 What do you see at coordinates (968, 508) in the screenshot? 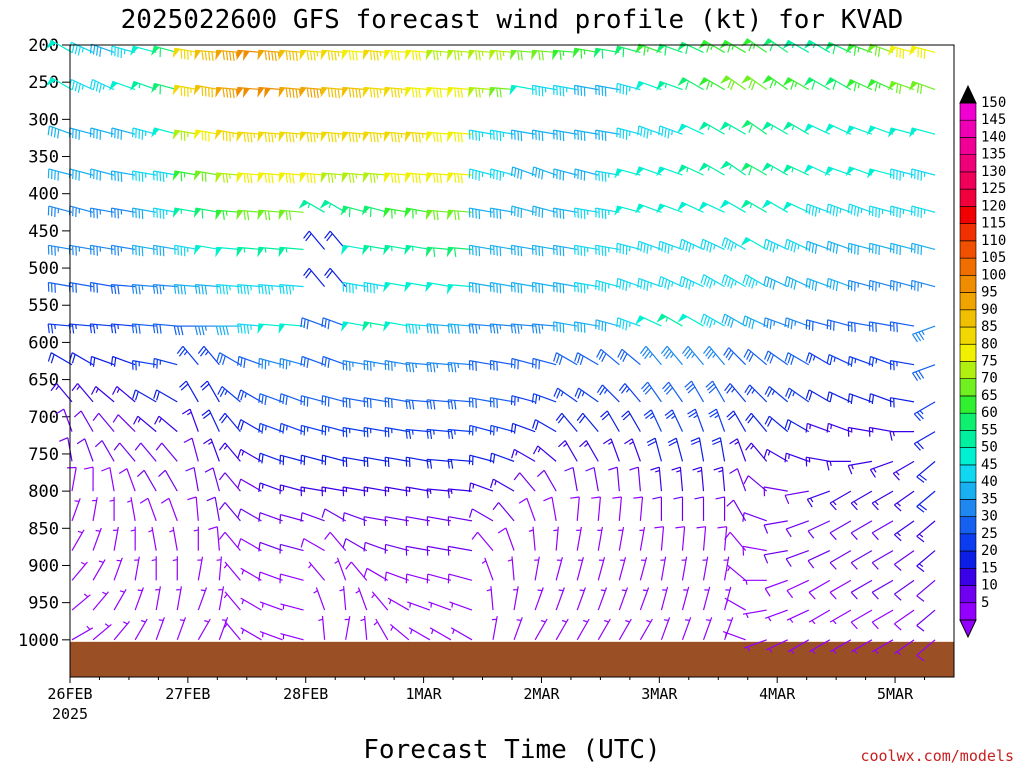
I see `colorbar-swatch` at bounding box center [968, 508].